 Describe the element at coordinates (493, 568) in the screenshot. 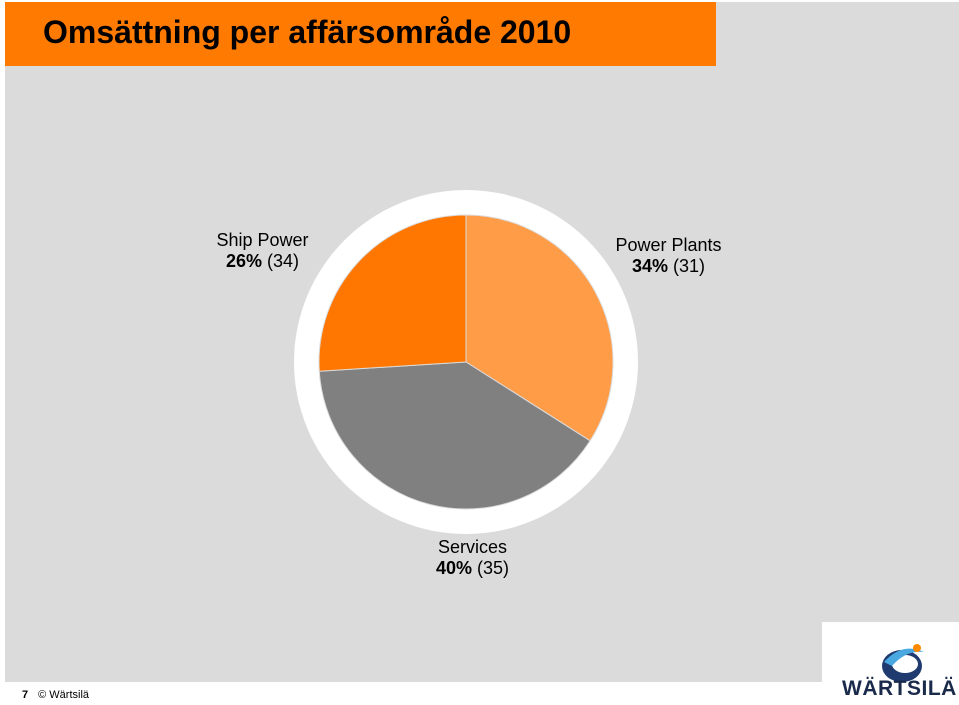

I see `label-services-prev: (35)` at that location.